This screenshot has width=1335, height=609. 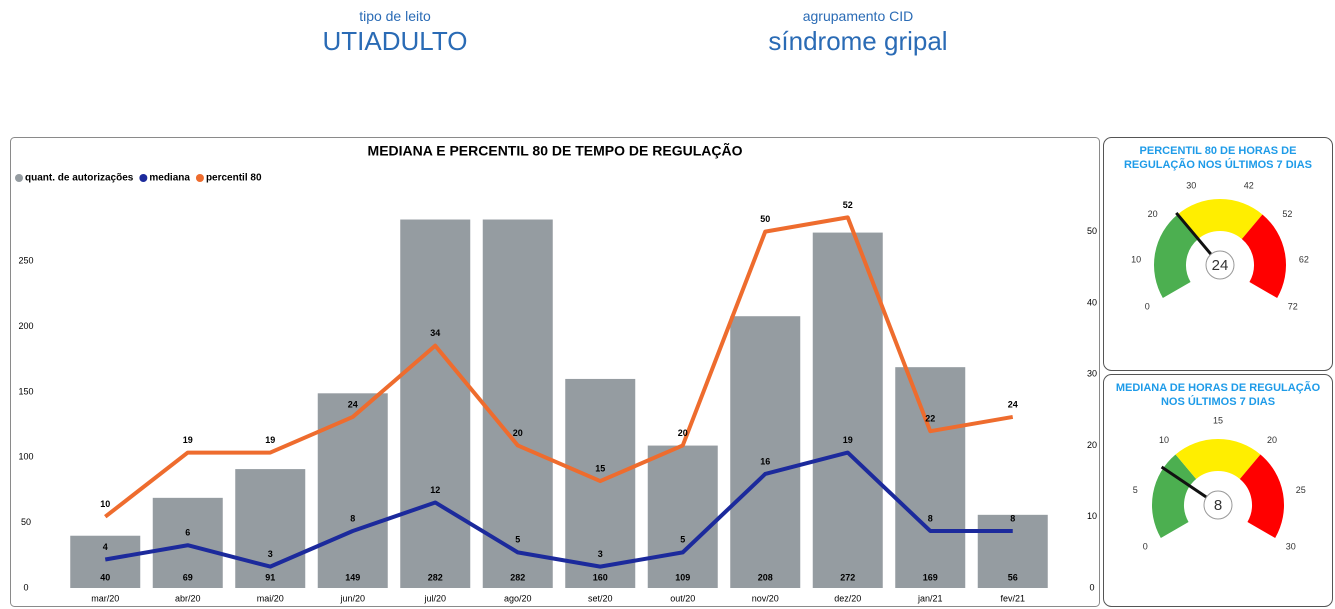 What do you see at coordinates (600, 468) in the screenshot?
I see `line-value-label: 15` at bounding box center [600, 468].